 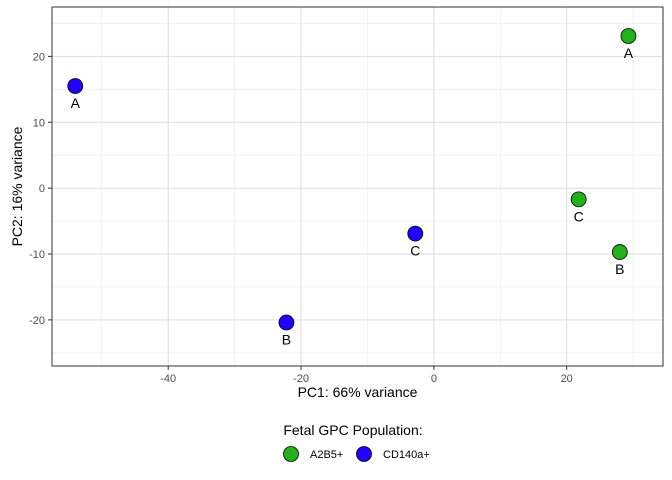 What do you see at coordinates (42, 189) in the screenshot?
I see `y-tick-label: 0` at bounding box center [42, 189].